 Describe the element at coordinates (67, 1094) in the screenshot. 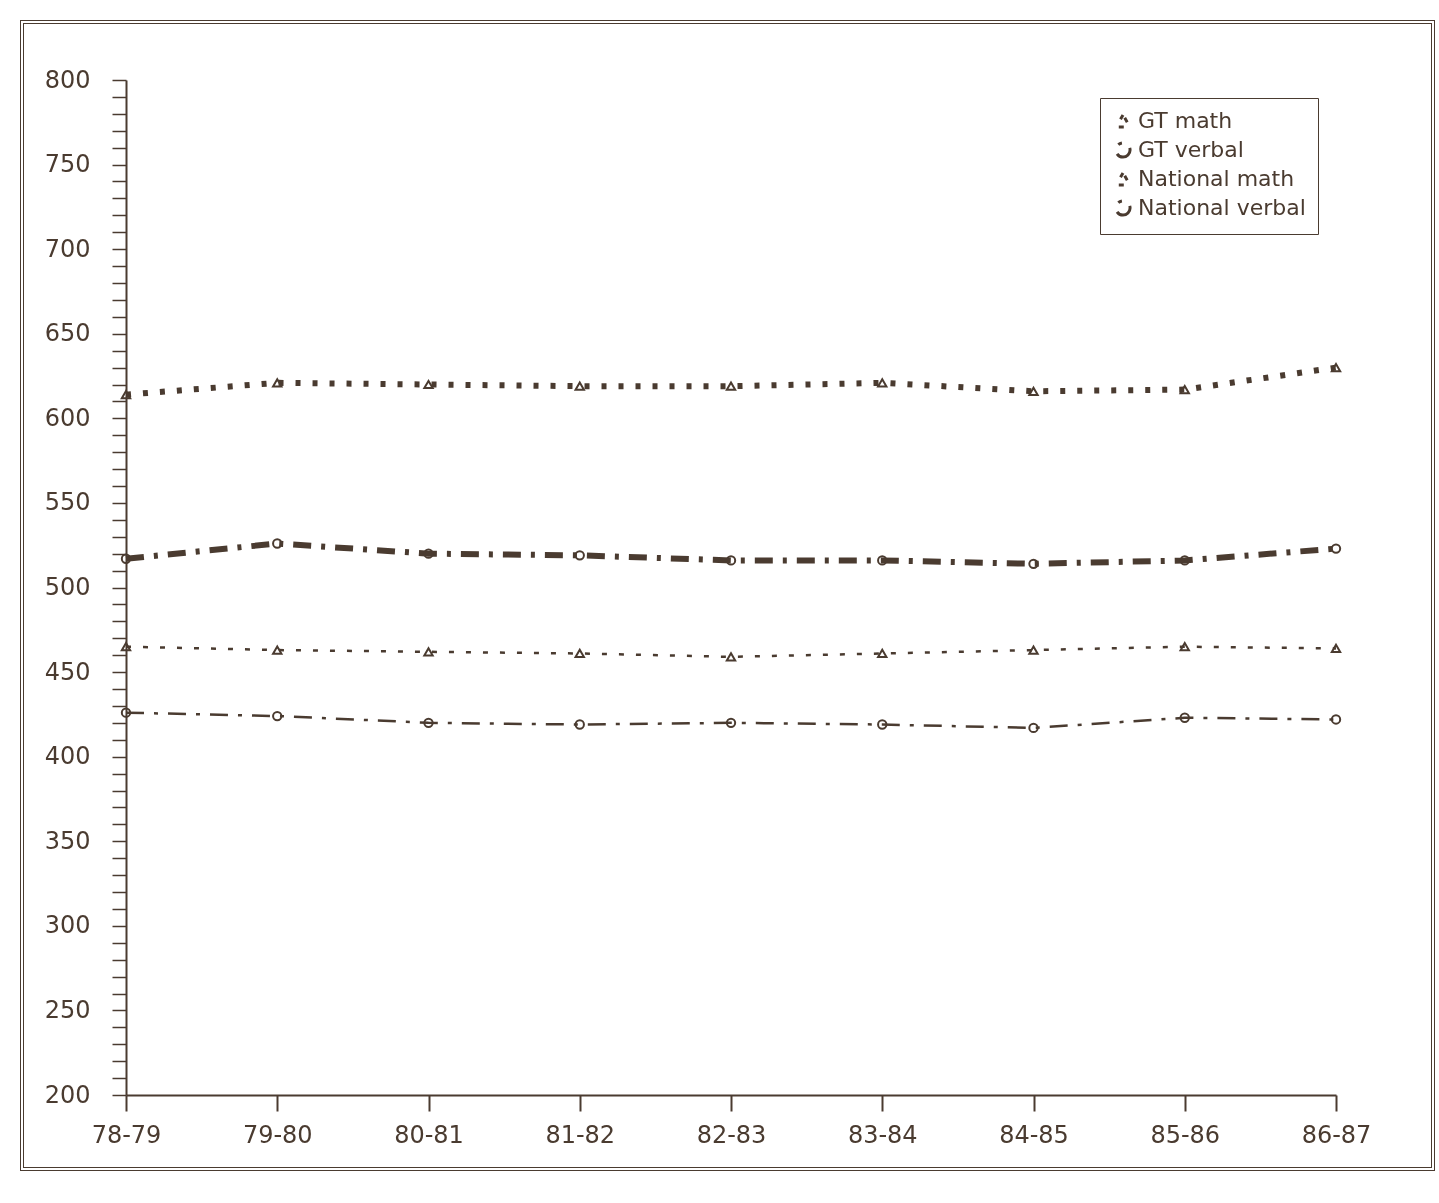

I see `y-tick-label: 200` at that location.